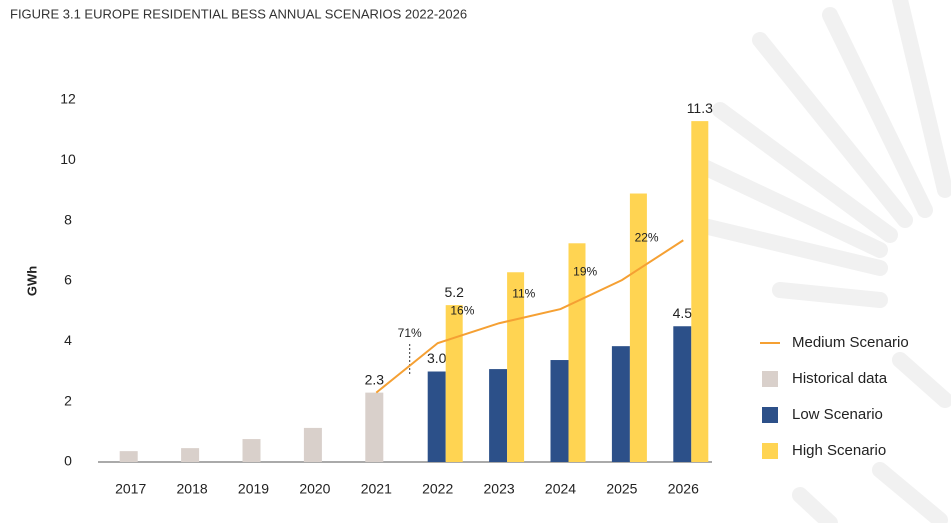 This screenshot has width=951, height=523. I want to click on x-tick-label: 2025, so click(621, 489).